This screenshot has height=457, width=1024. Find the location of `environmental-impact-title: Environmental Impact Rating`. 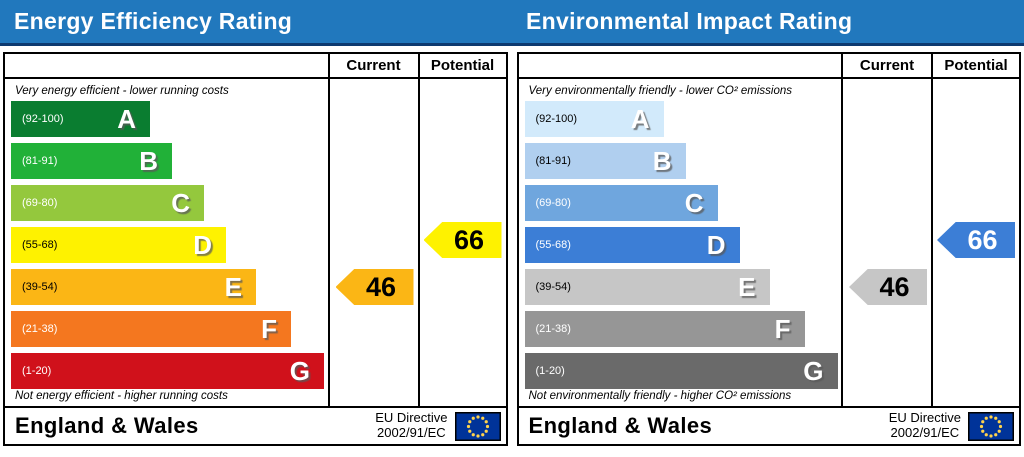

environmental-impact-title: Environmental Impact Rating is located at coordinates (689, 21).